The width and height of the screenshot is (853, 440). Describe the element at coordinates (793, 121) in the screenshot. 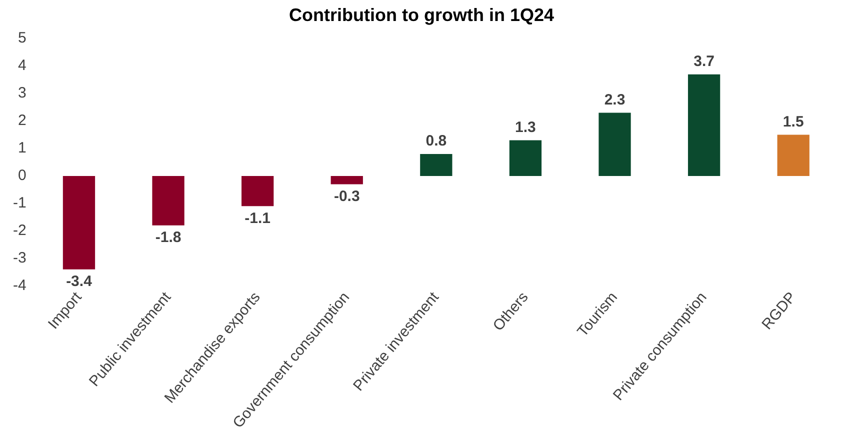

I see `data-label: 1.5` at that location.